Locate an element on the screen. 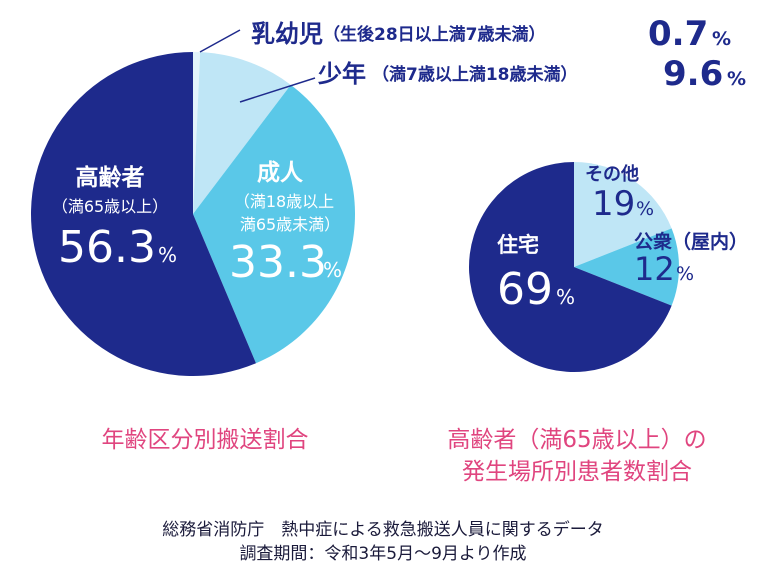 The width and height of the screenshot is (766, 584). other-label-name: その他 is located at coordinates (612, 174).